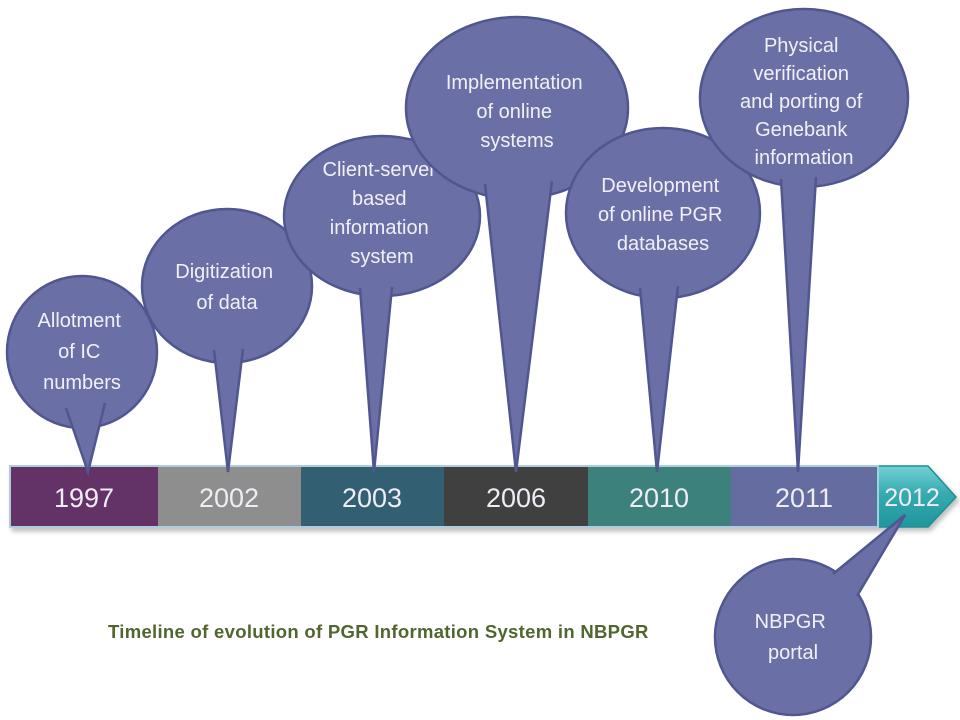  I want to click on timeline-segment-2006, so click(516, 496).